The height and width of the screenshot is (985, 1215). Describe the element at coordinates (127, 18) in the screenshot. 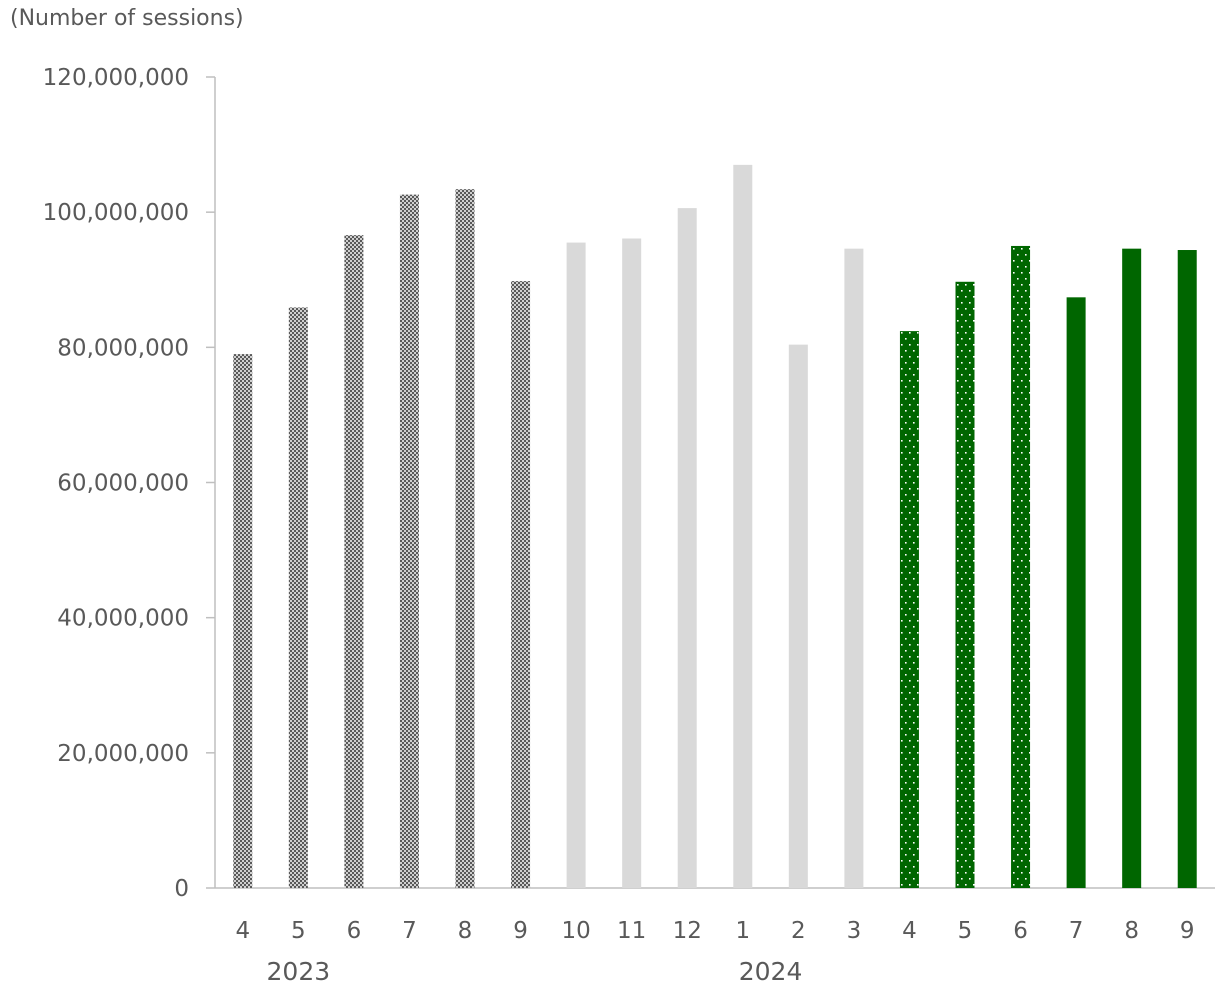

I see `y-axis-unit-label: (Number of sessions)` at that location.